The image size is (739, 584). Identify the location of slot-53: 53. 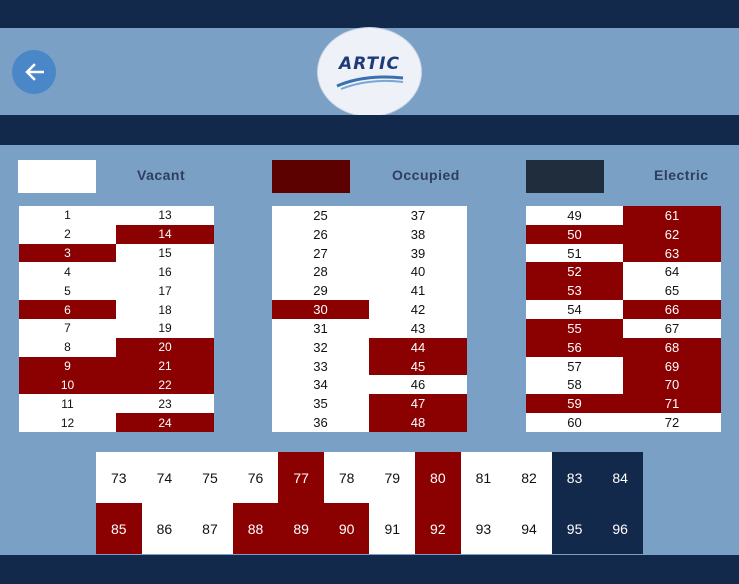
(574, 291).